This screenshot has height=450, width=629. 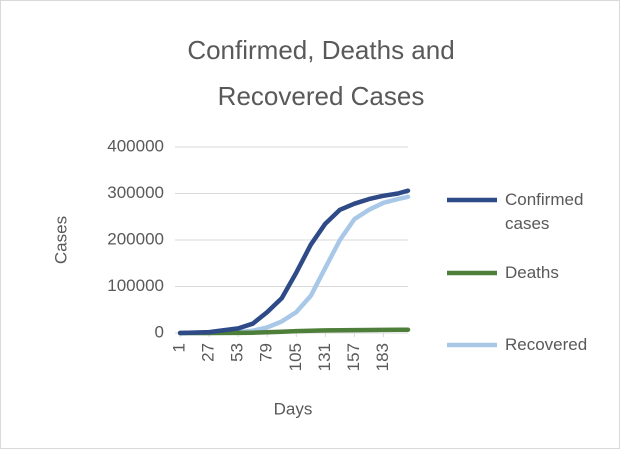 What do you see at coordinates (382, 357) in the screenshot?
I see `x-tick-label: 183` at bounding box center [382, 357].